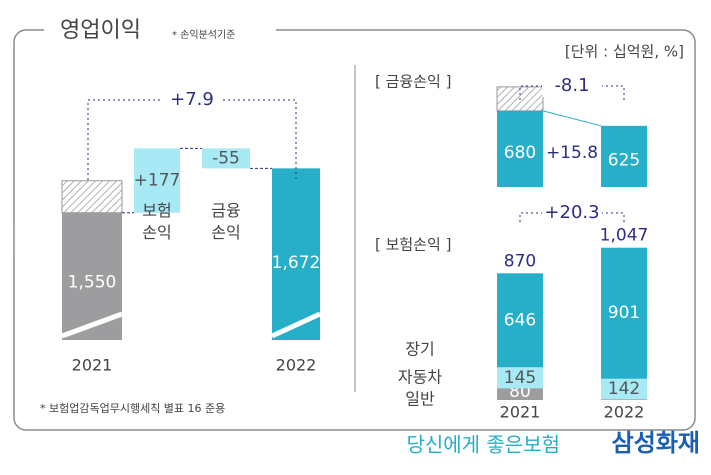 This screenshot has height=475, width=711. Describe the element at coordinates (572, 153) in the screenshot. I see `gap-label: +15.8` at that location.